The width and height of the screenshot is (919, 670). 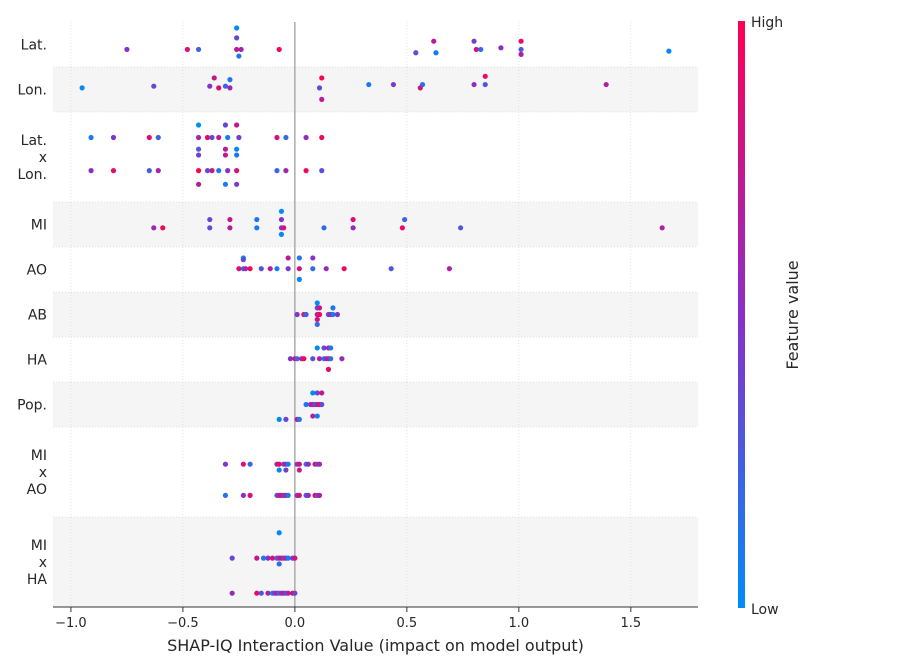 What do you see at coordinates (71, 623) in the screenshot?
I see `x-tick-label: −1.0` at bounding box center [71, 623].